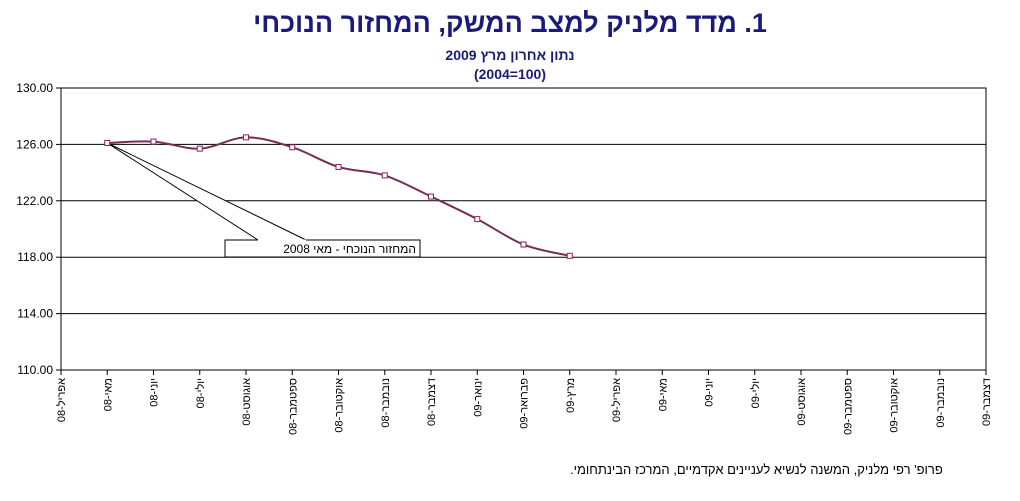 The image size is (1020, 501). I want to click on annotation-pointer, so click(206, 191).